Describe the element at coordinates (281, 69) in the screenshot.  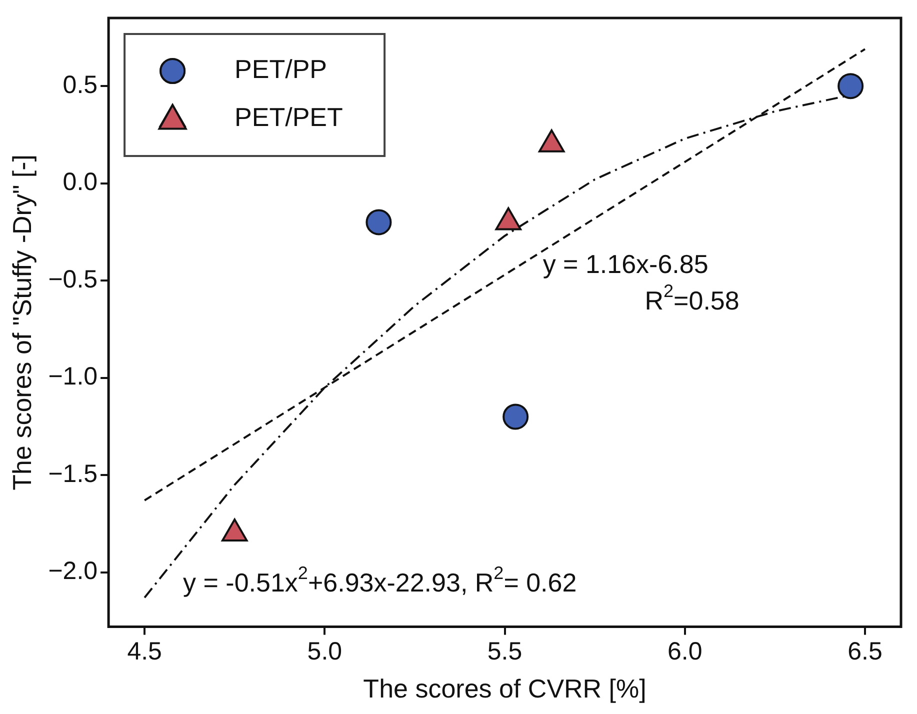
I see `legend-label: PET/PP` at that location.